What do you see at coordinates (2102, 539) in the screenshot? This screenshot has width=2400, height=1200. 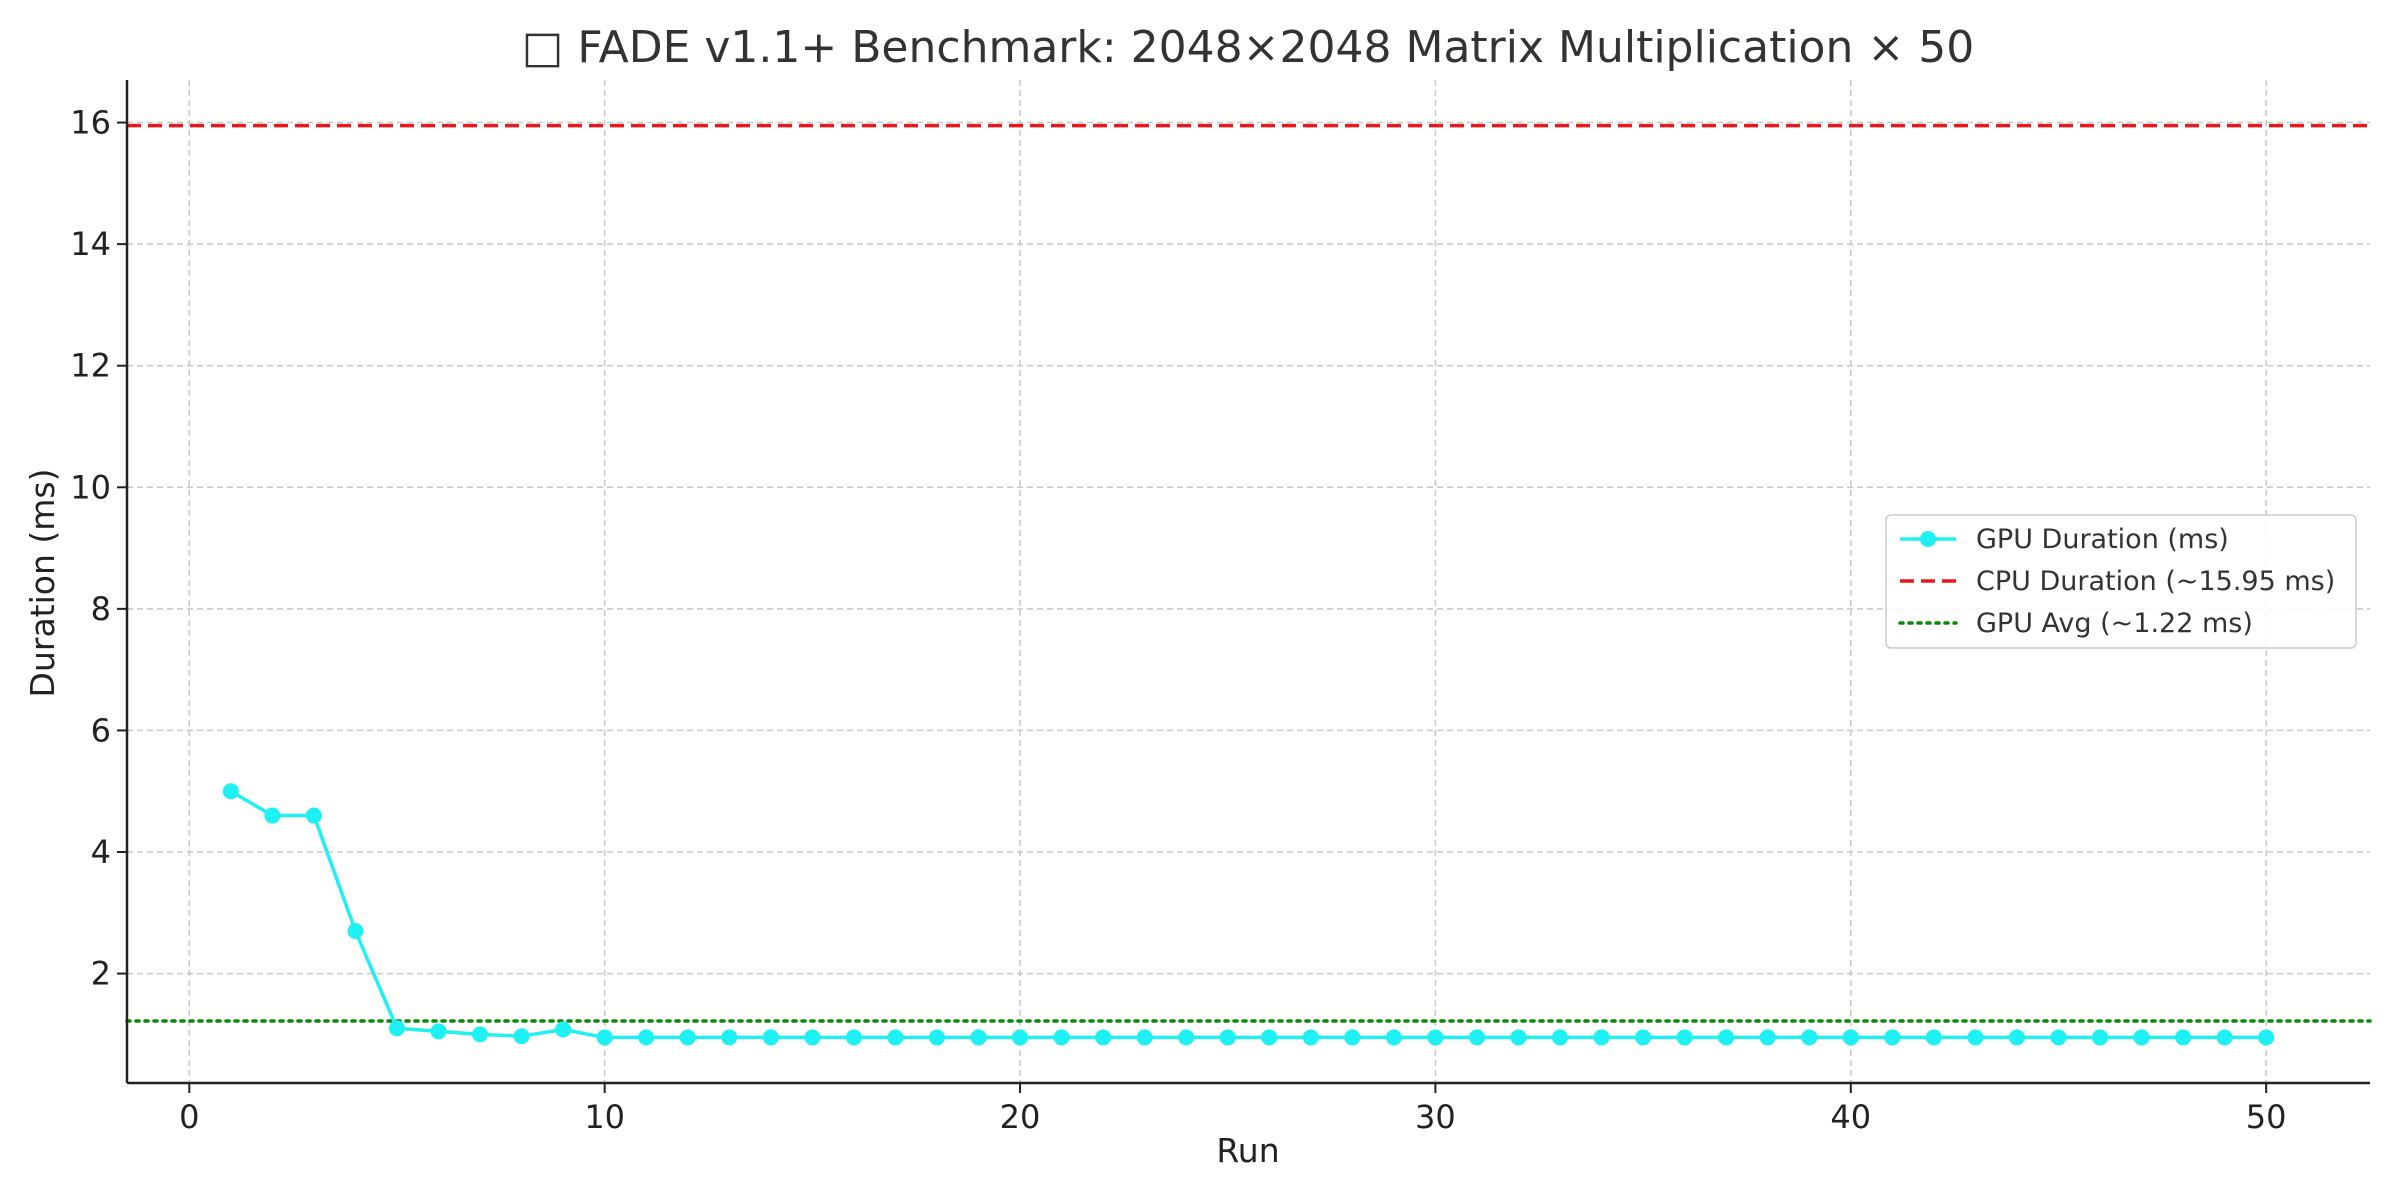 I see `legend-entry-label: GPU Duration (ms)` at bounding box center [2102, 539].